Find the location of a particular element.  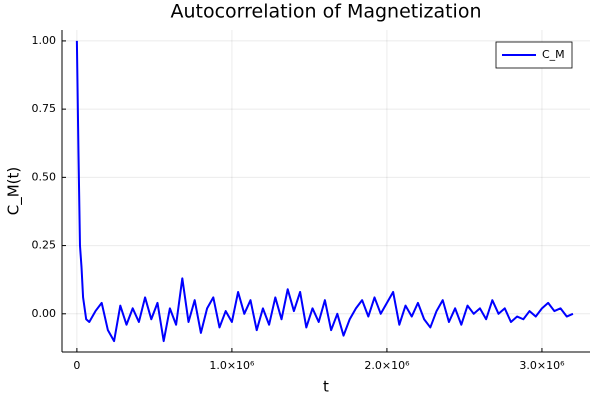

y-tick-label: 0.25 is located at coordinates (44, 245).